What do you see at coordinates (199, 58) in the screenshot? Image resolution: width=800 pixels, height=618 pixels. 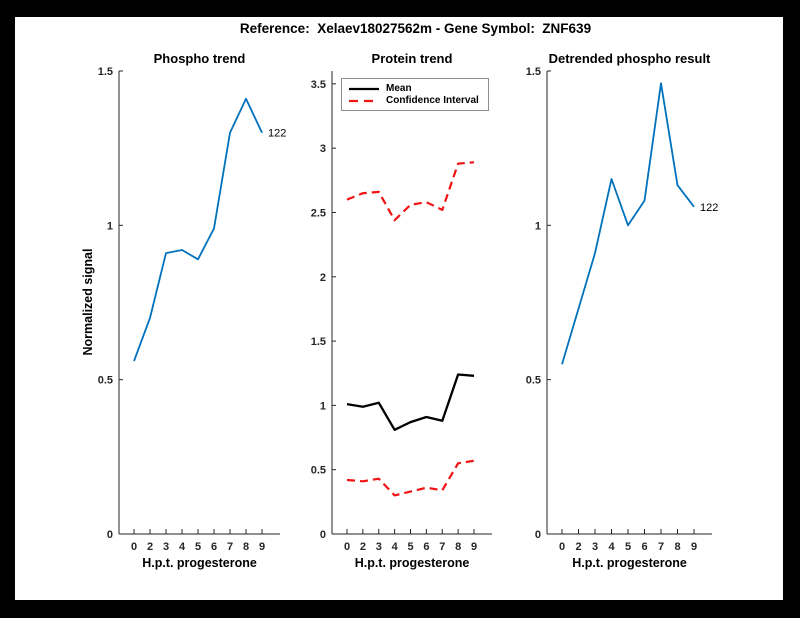 I see `plot-title-phospho-trend: Phospho trend` at bounding box center [199, 58].